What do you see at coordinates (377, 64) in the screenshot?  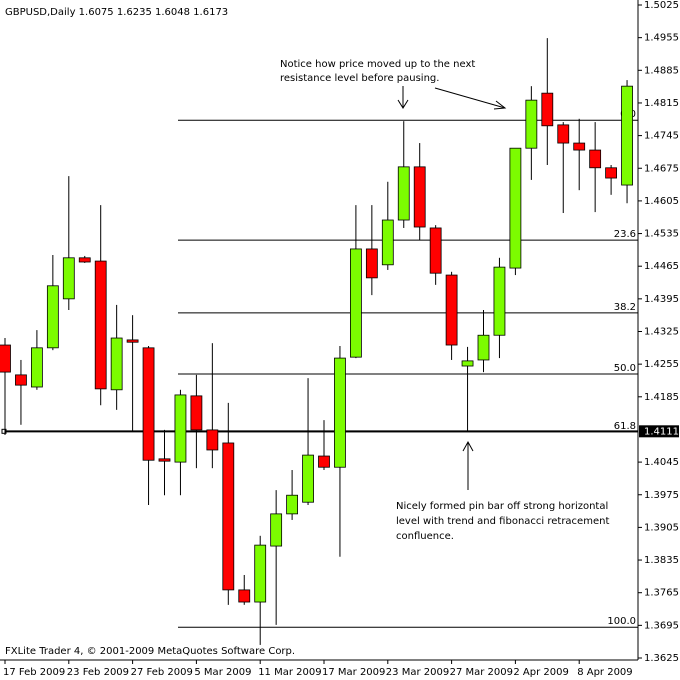 I see `annotation: Notice how price moved up to the next` at bounding box center [377, 64].